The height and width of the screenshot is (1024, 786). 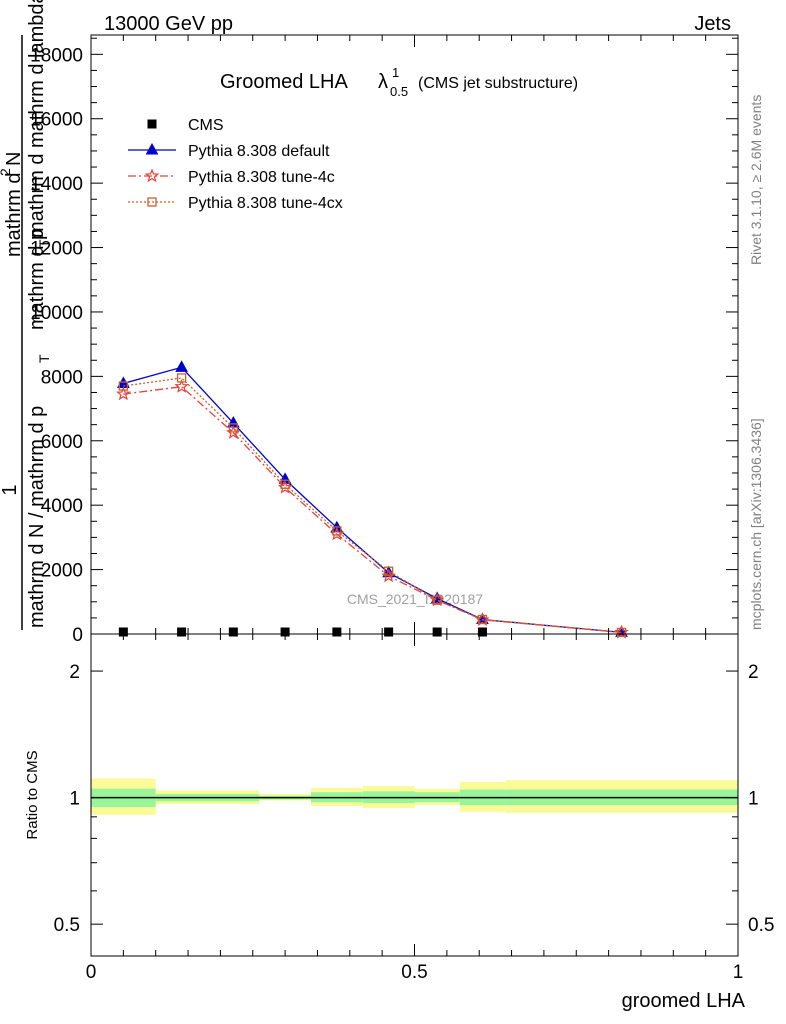 What do you see at coordinates (77, 635) in the screenshot?
I see `main-ytick-label: 0` at bounding box center [77, 635].